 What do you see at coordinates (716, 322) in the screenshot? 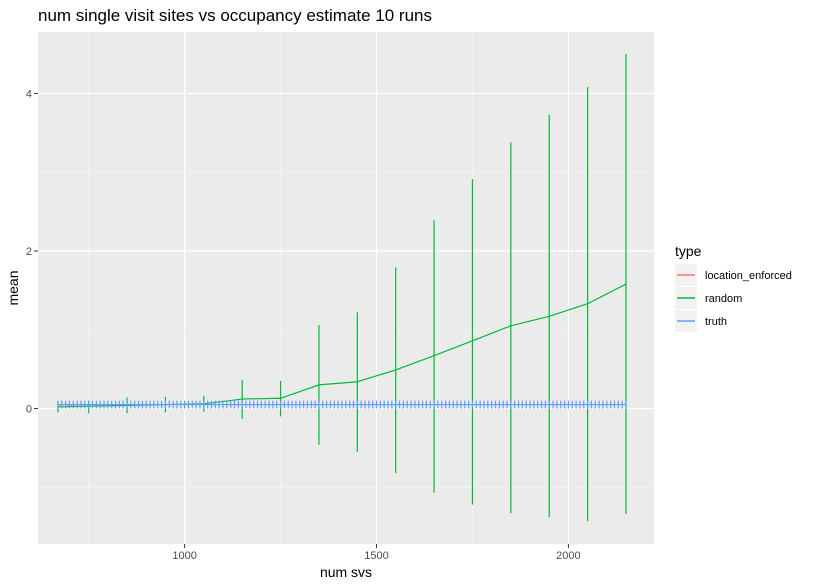
I see `legend-label: truth` at bounding box center [716, 322].